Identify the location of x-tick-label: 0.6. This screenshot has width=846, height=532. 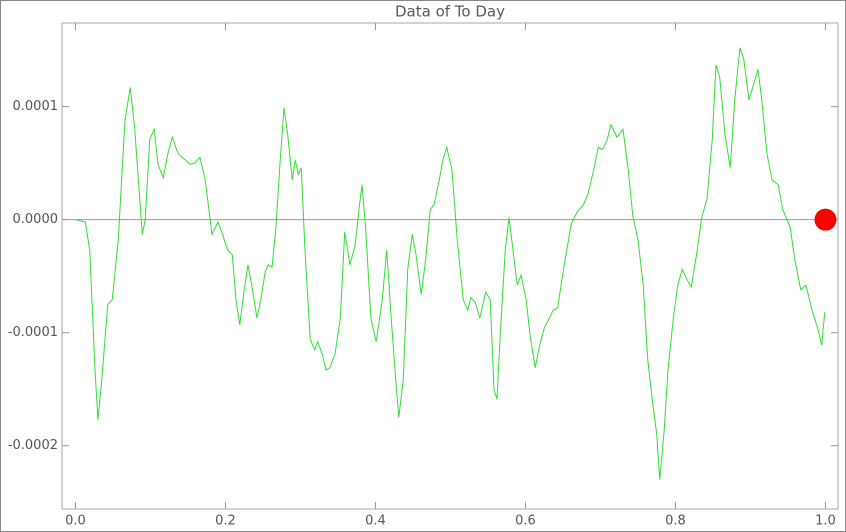
(525, 521).